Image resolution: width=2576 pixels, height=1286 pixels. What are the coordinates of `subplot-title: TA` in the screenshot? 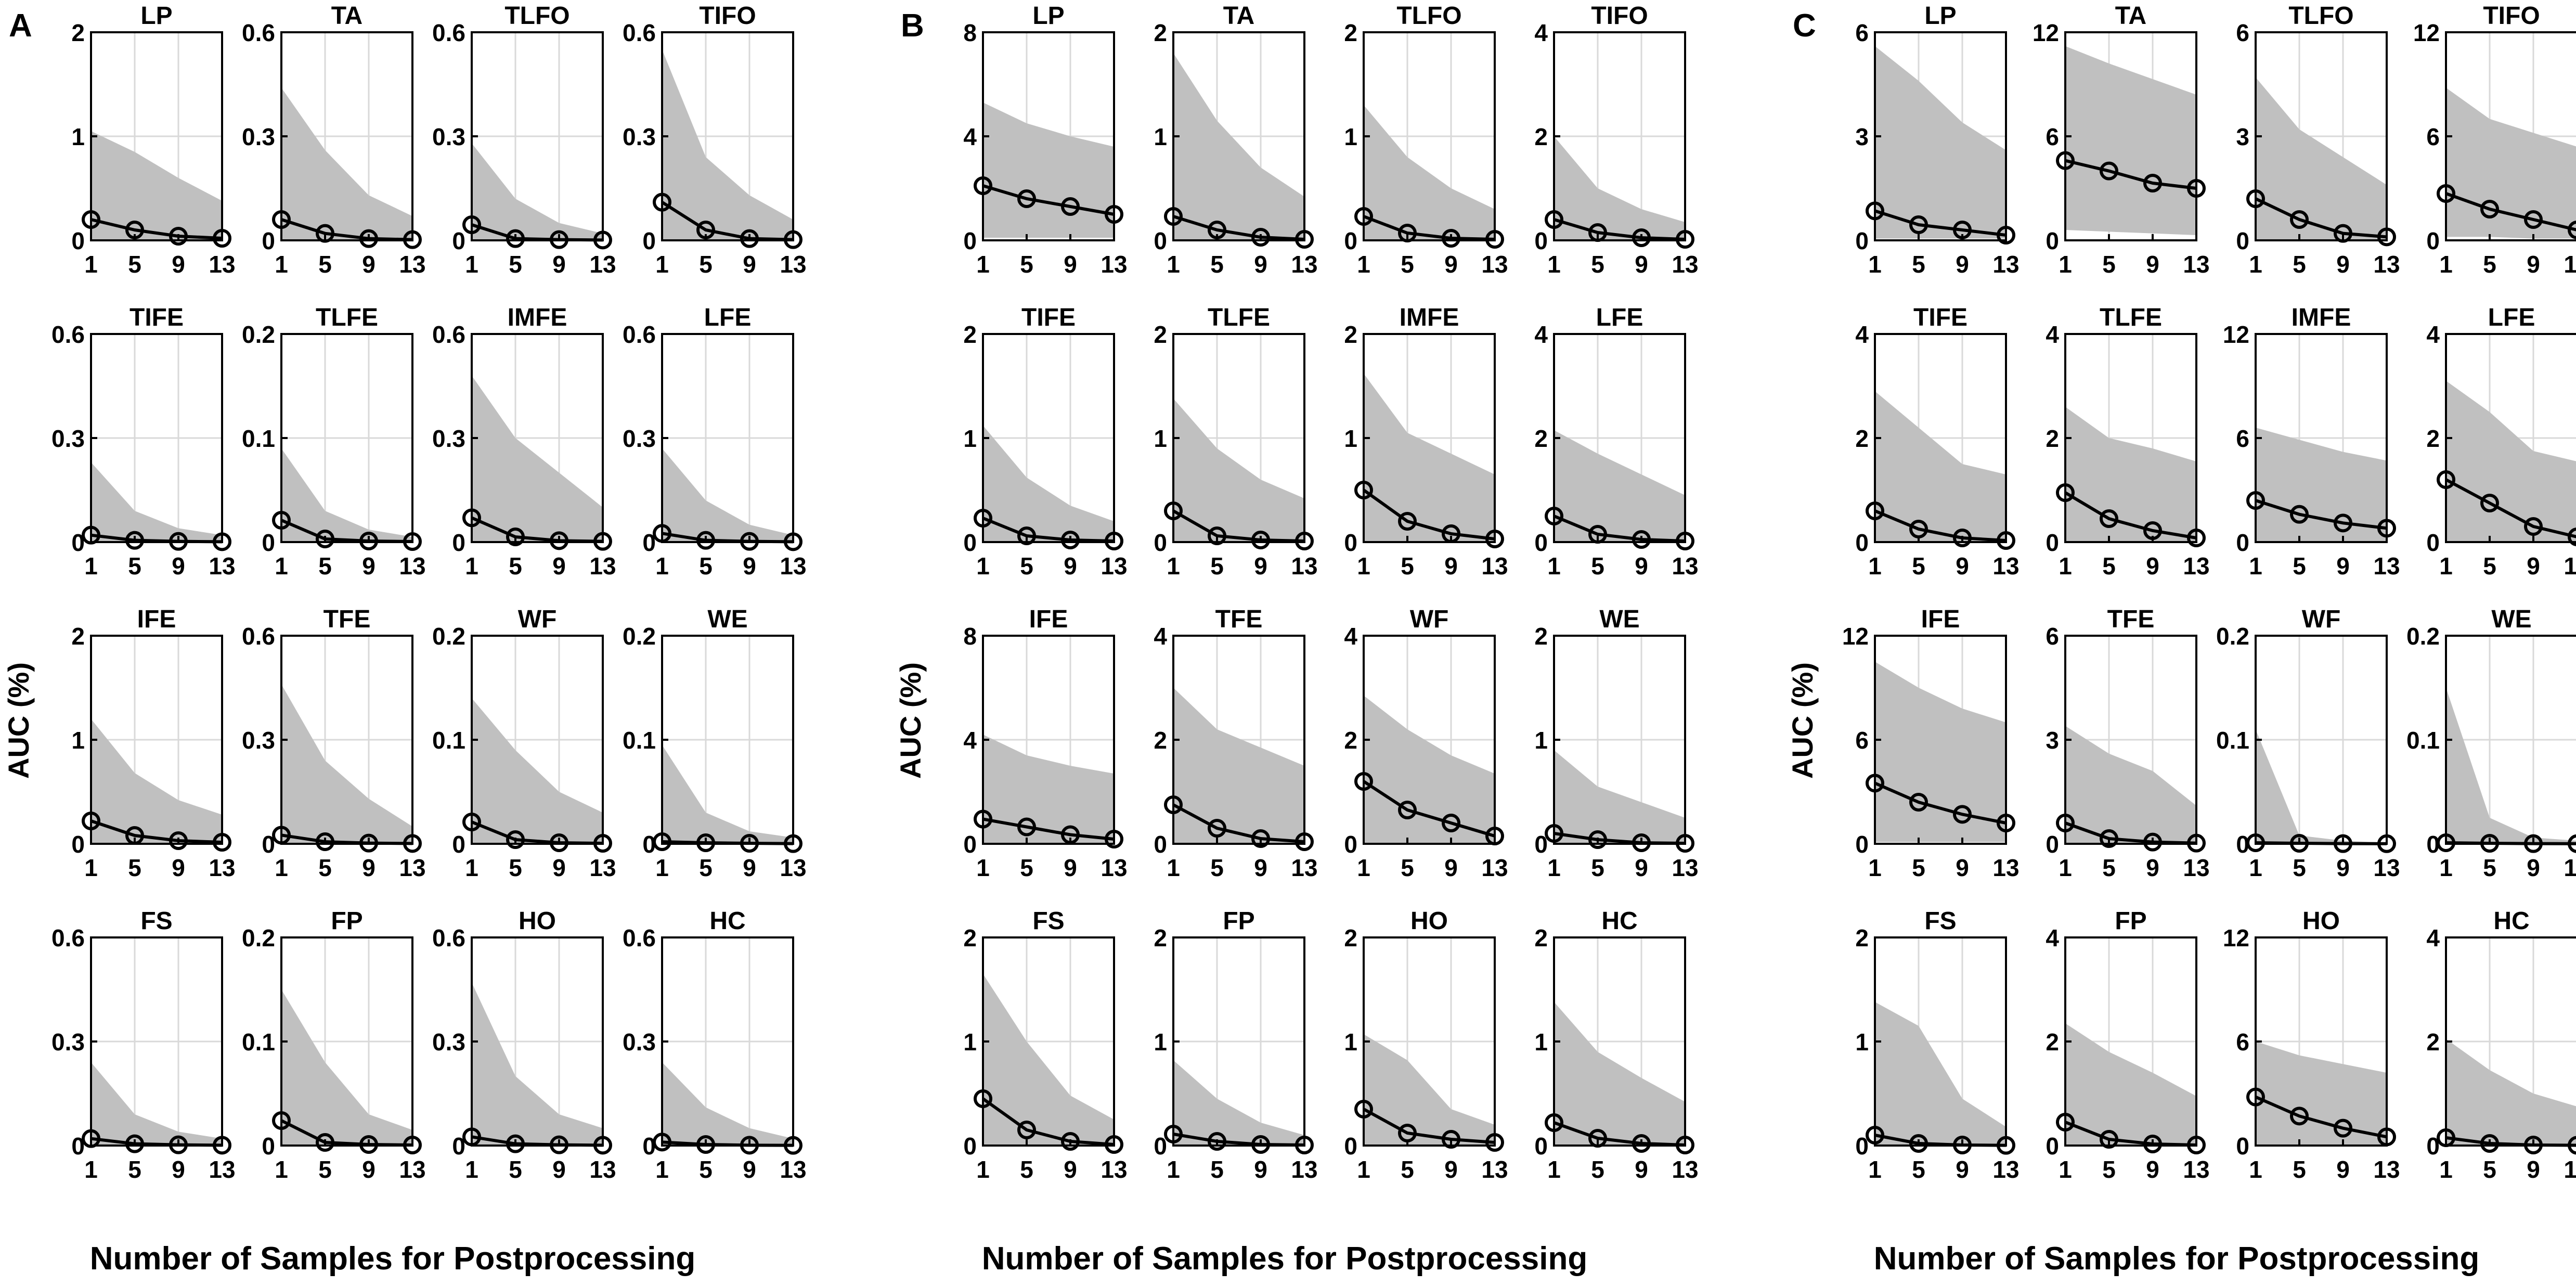 It's located at (2130, 16).